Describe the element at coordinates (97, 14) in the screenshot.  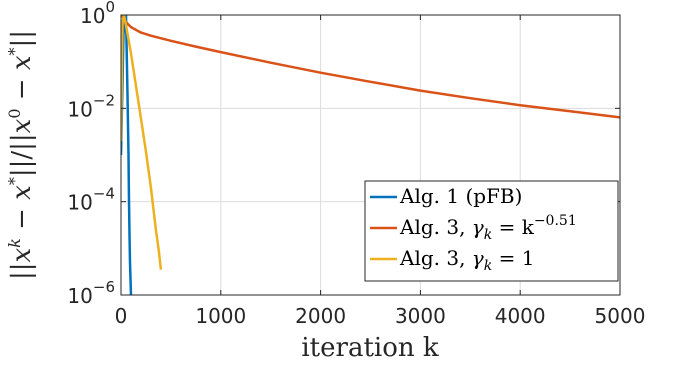
I see `y-tick-label: 10⁰` at that location.